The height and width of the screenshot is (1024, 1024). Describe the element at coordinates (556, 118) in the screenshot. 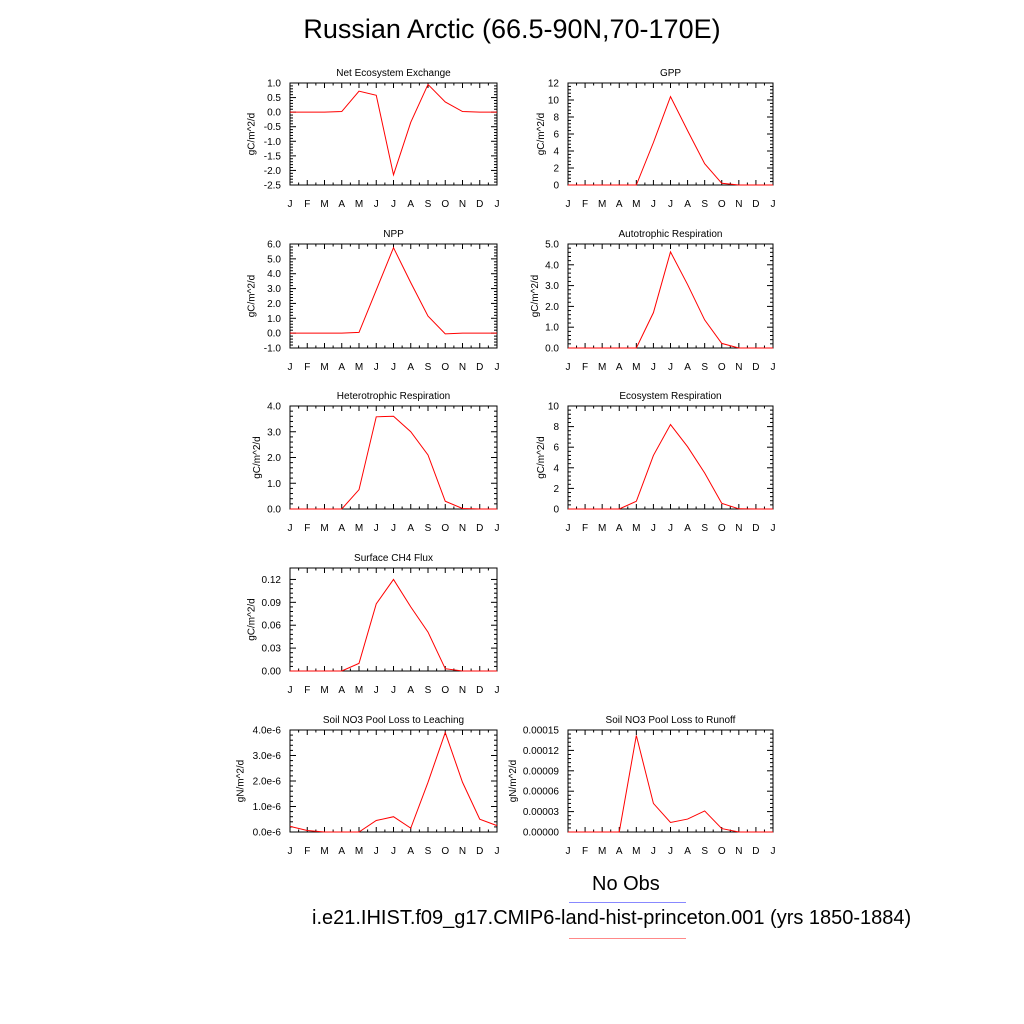

I see `y-tick-label: 8` at that location.